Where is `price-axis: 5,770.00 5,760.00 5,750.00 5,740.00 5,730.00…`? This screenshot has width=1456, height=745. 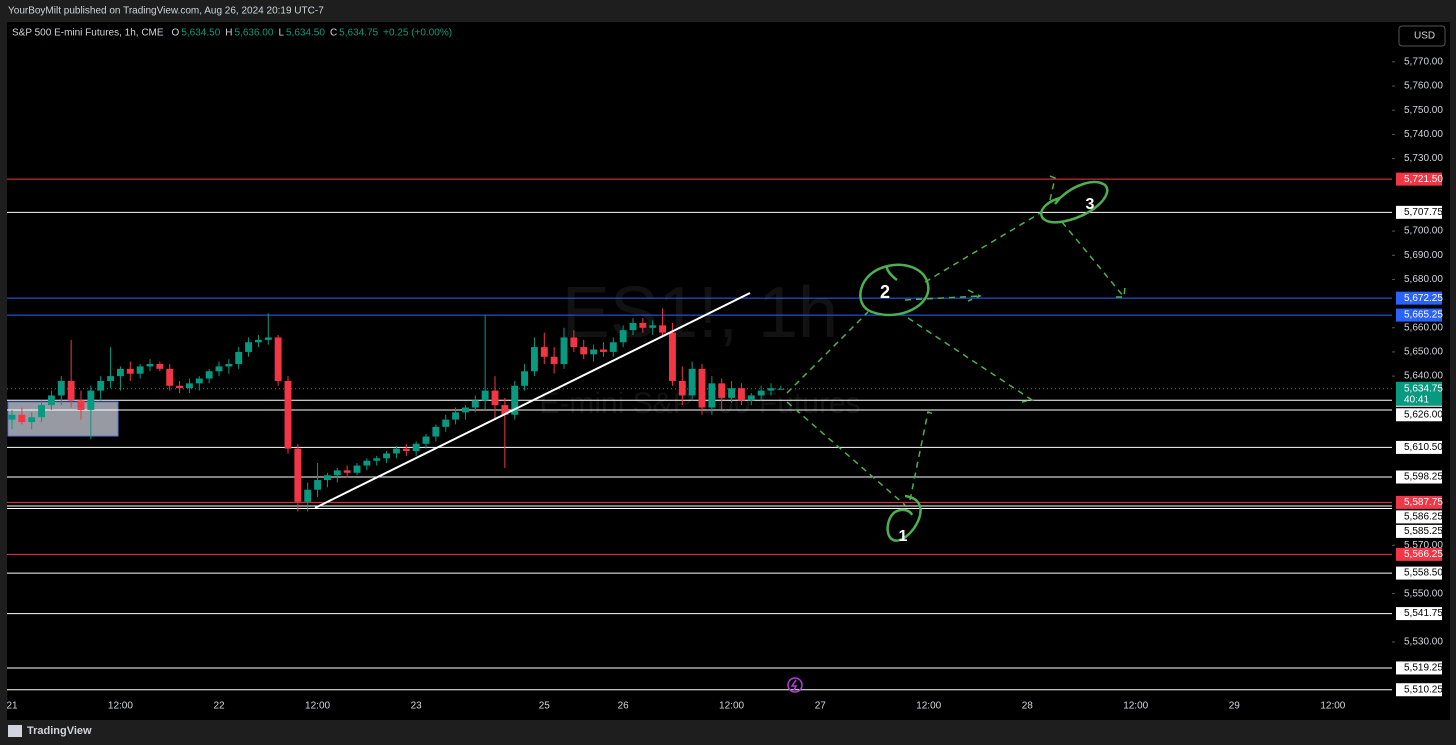 price-axis: 5,770.00 5,760.00 5,750.00 5,740.00 5,730.00… is located at coordinates (1417, 377).